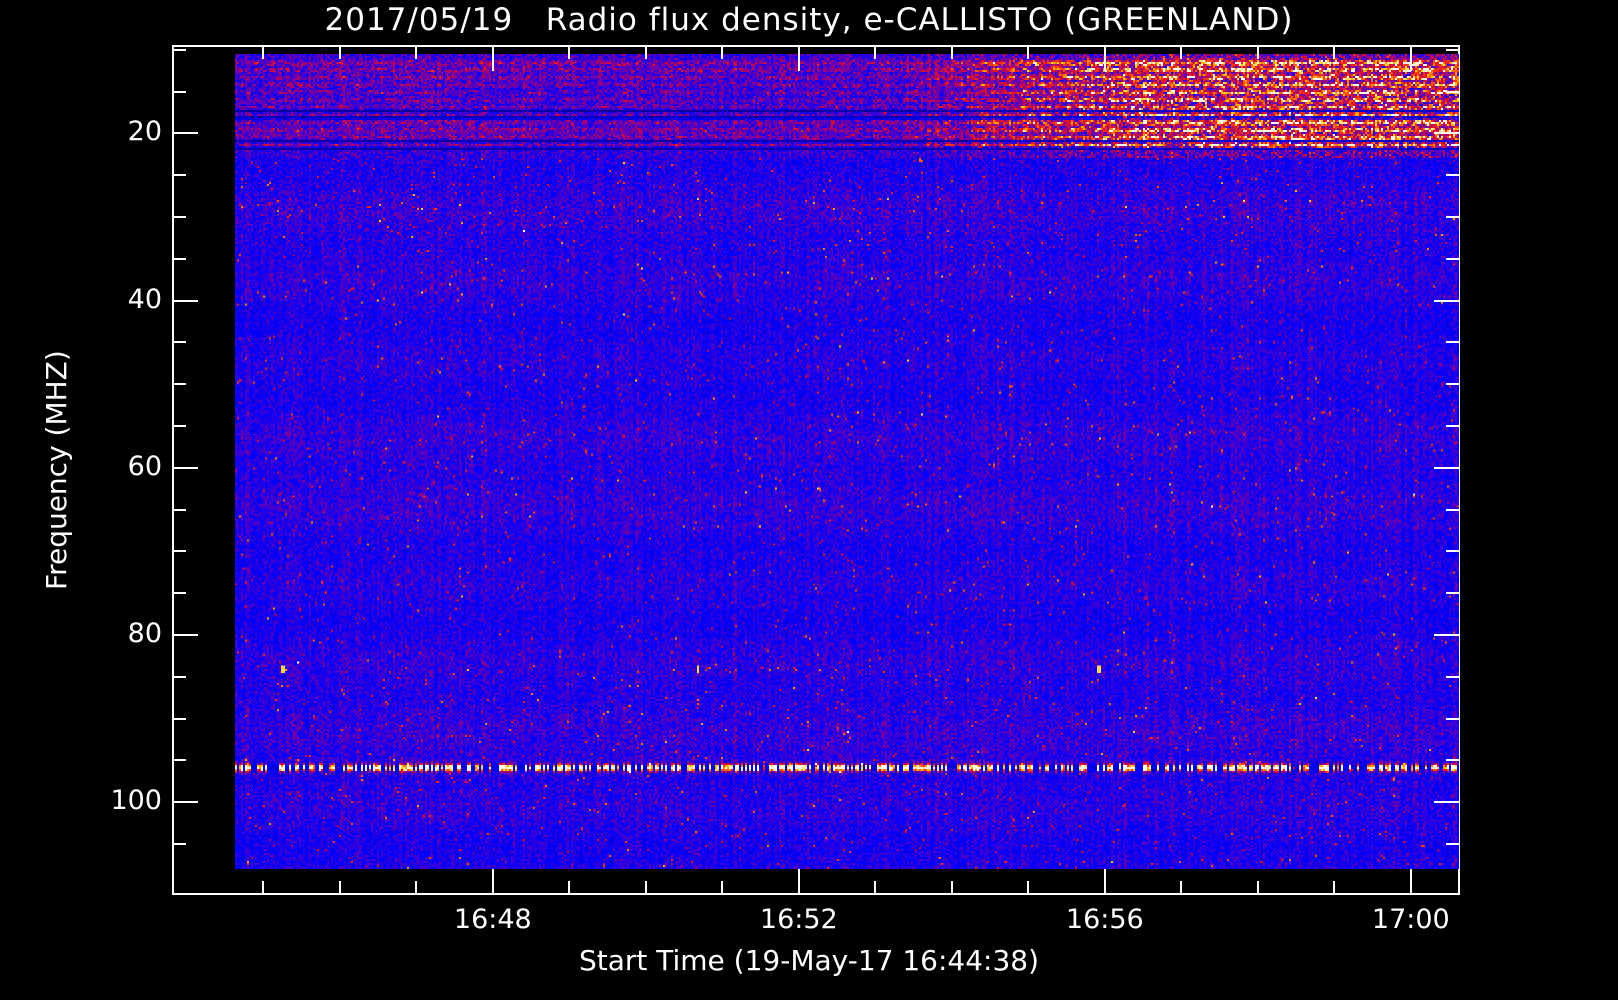  Describe the element at coordinates (144, 633) in the screenshot. I see `y-axis-tick-label: 80` at that location.